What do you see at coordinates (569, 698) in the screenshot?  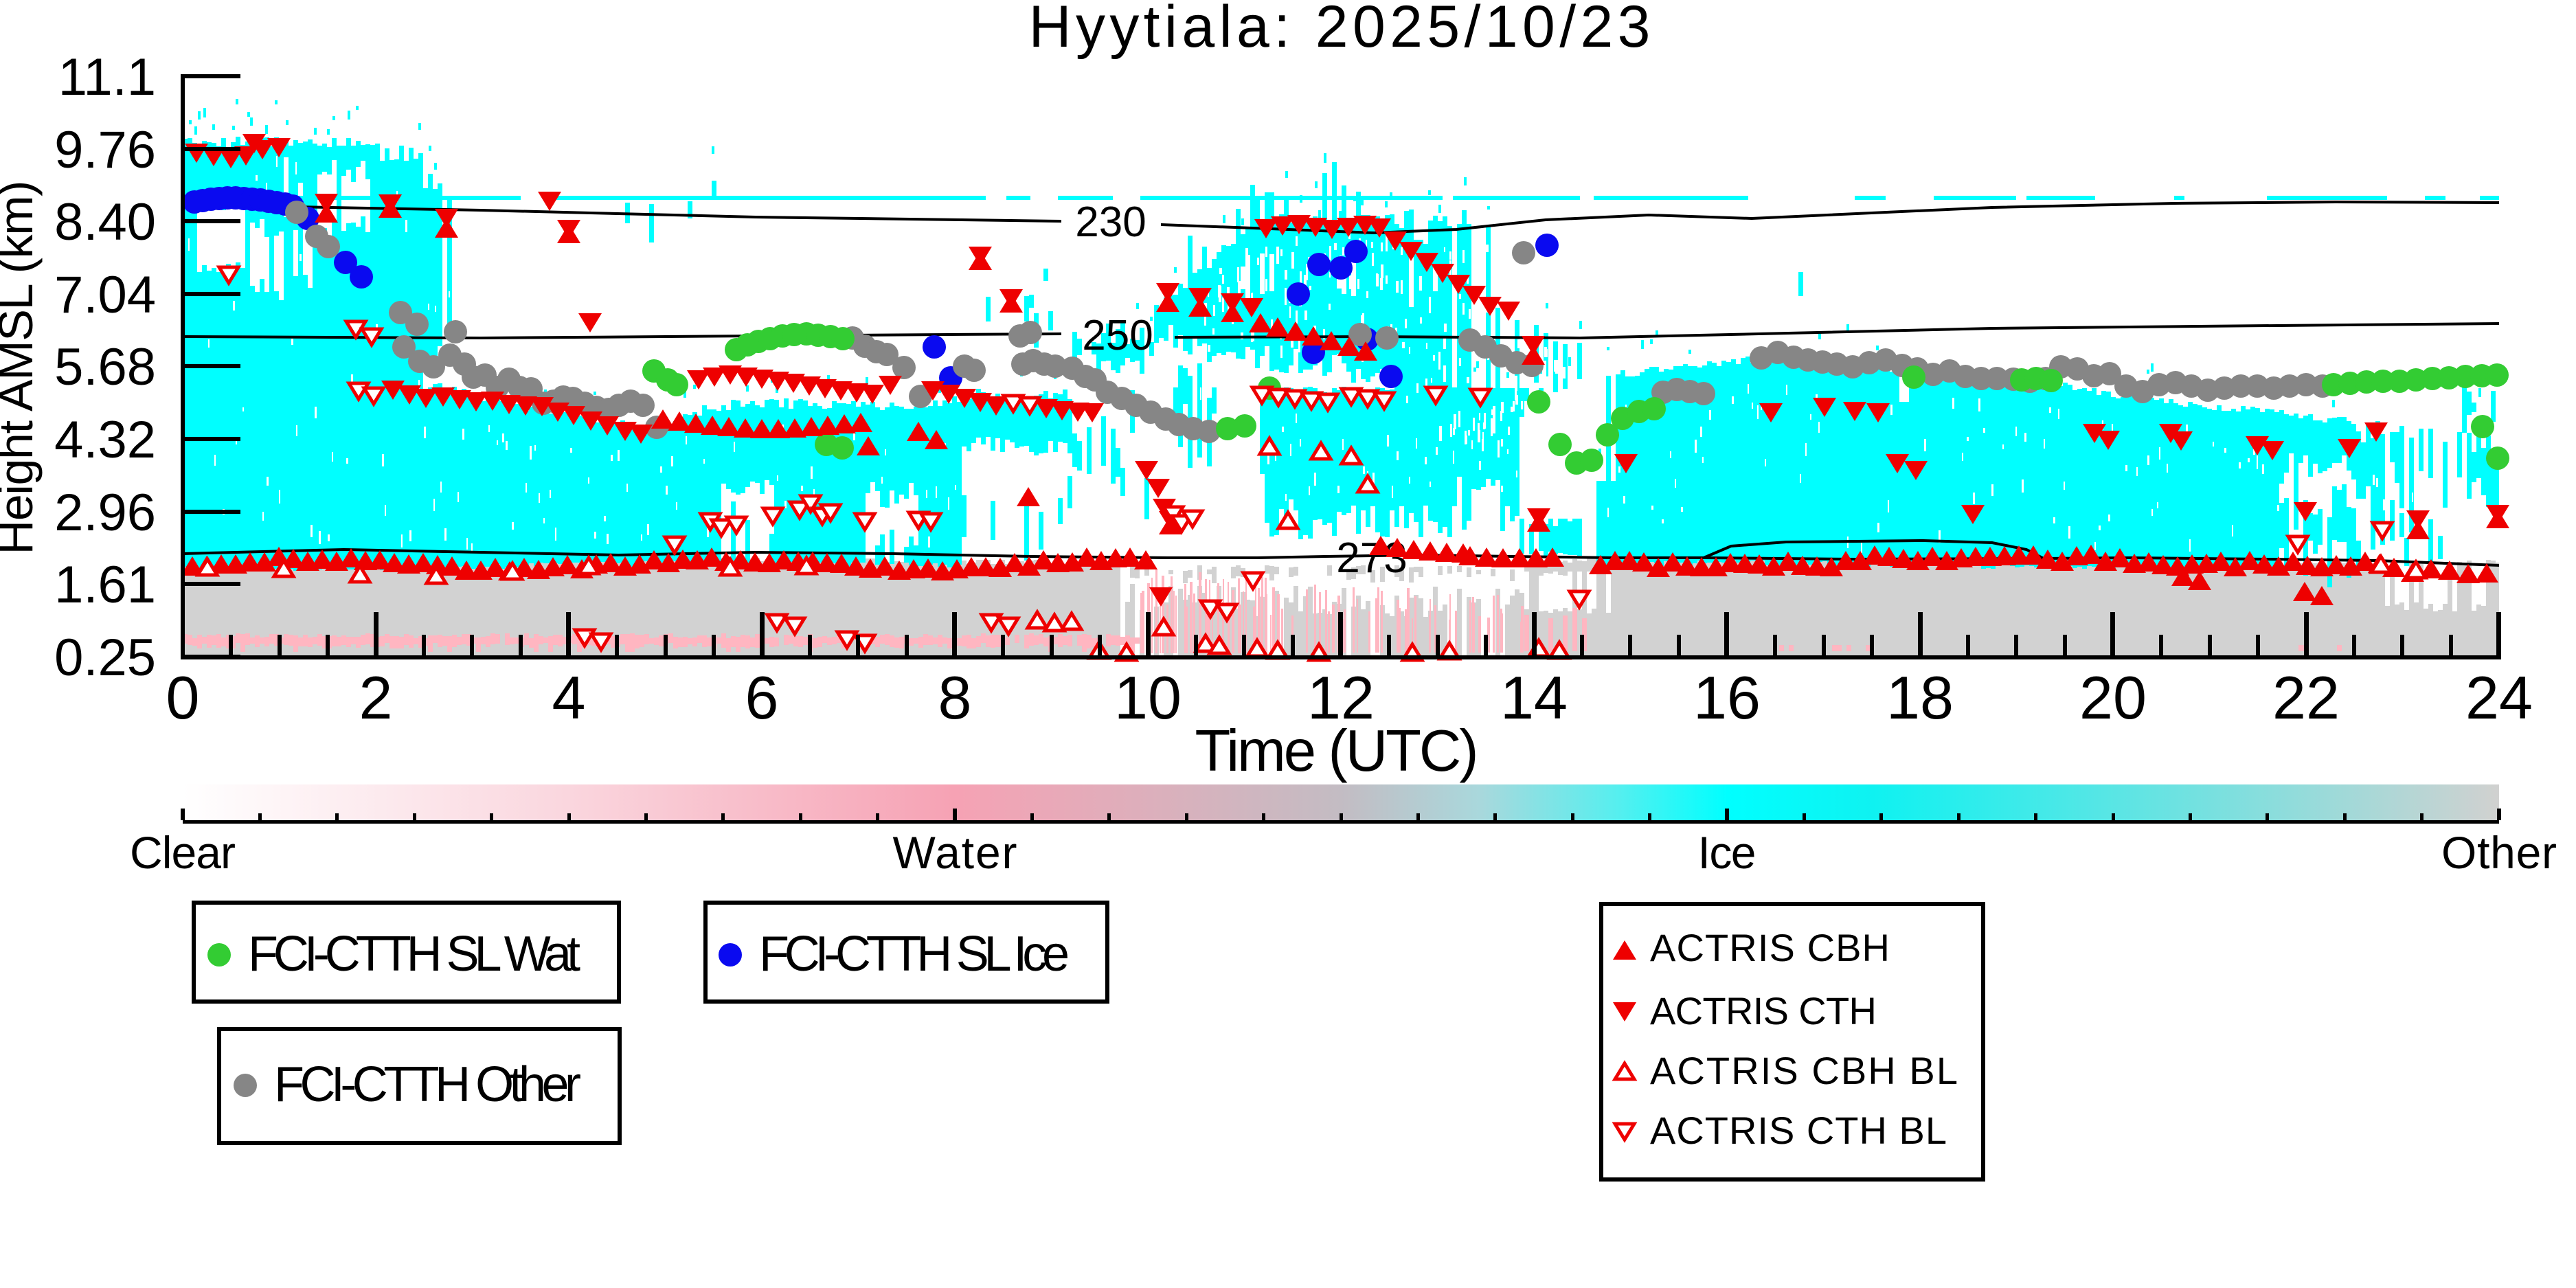 I see `svg-text: 4` at bounding box center [569, 698].